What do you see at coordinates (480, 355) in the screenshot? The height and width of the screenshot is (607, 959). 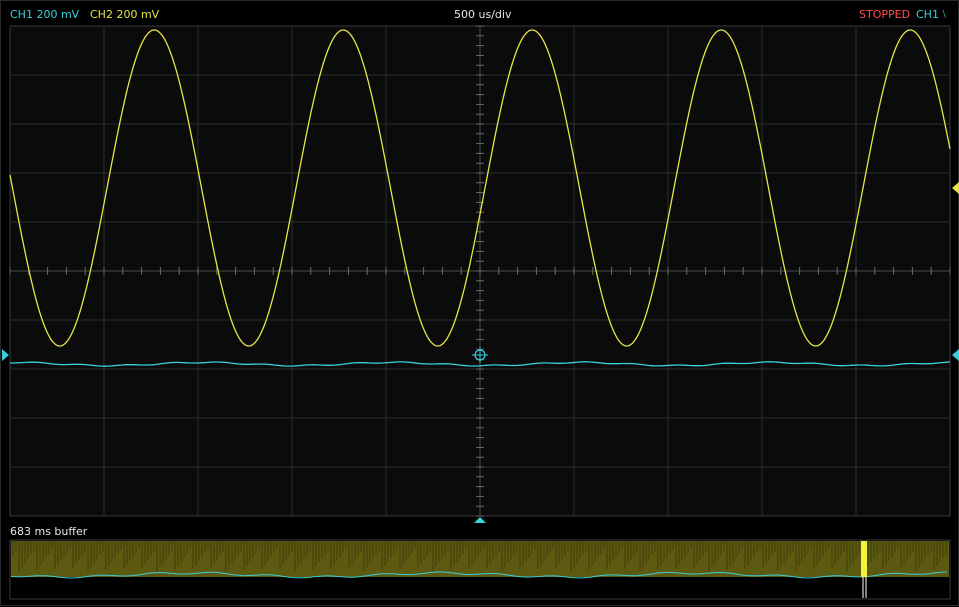 I see `crosshair-circle-icon` at bounding box center [480, 355].